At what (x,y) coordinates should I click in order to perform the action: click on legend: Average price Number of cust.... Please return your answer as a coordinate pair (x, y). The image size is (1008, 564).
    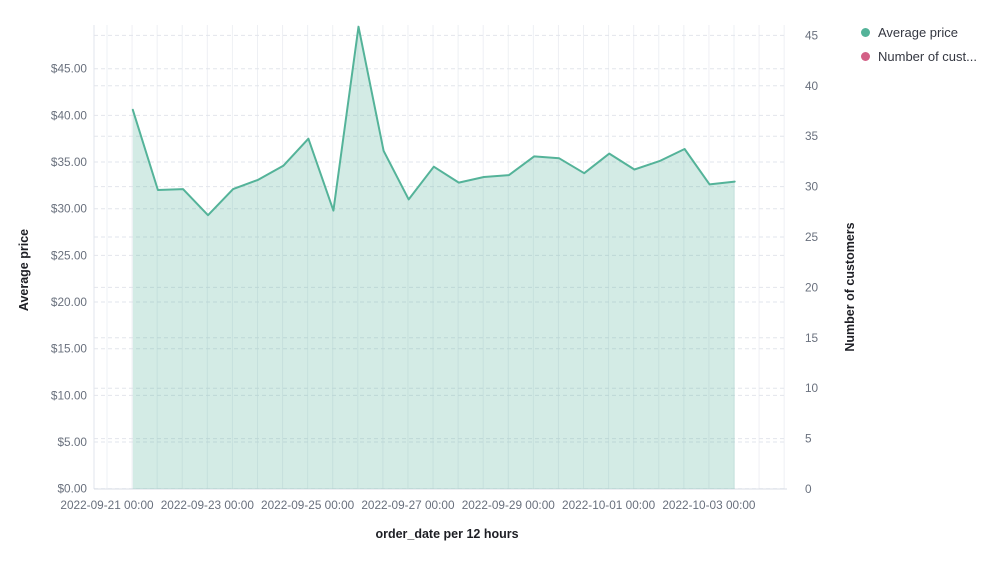
    Looking at the image, I should click on (919, 44).